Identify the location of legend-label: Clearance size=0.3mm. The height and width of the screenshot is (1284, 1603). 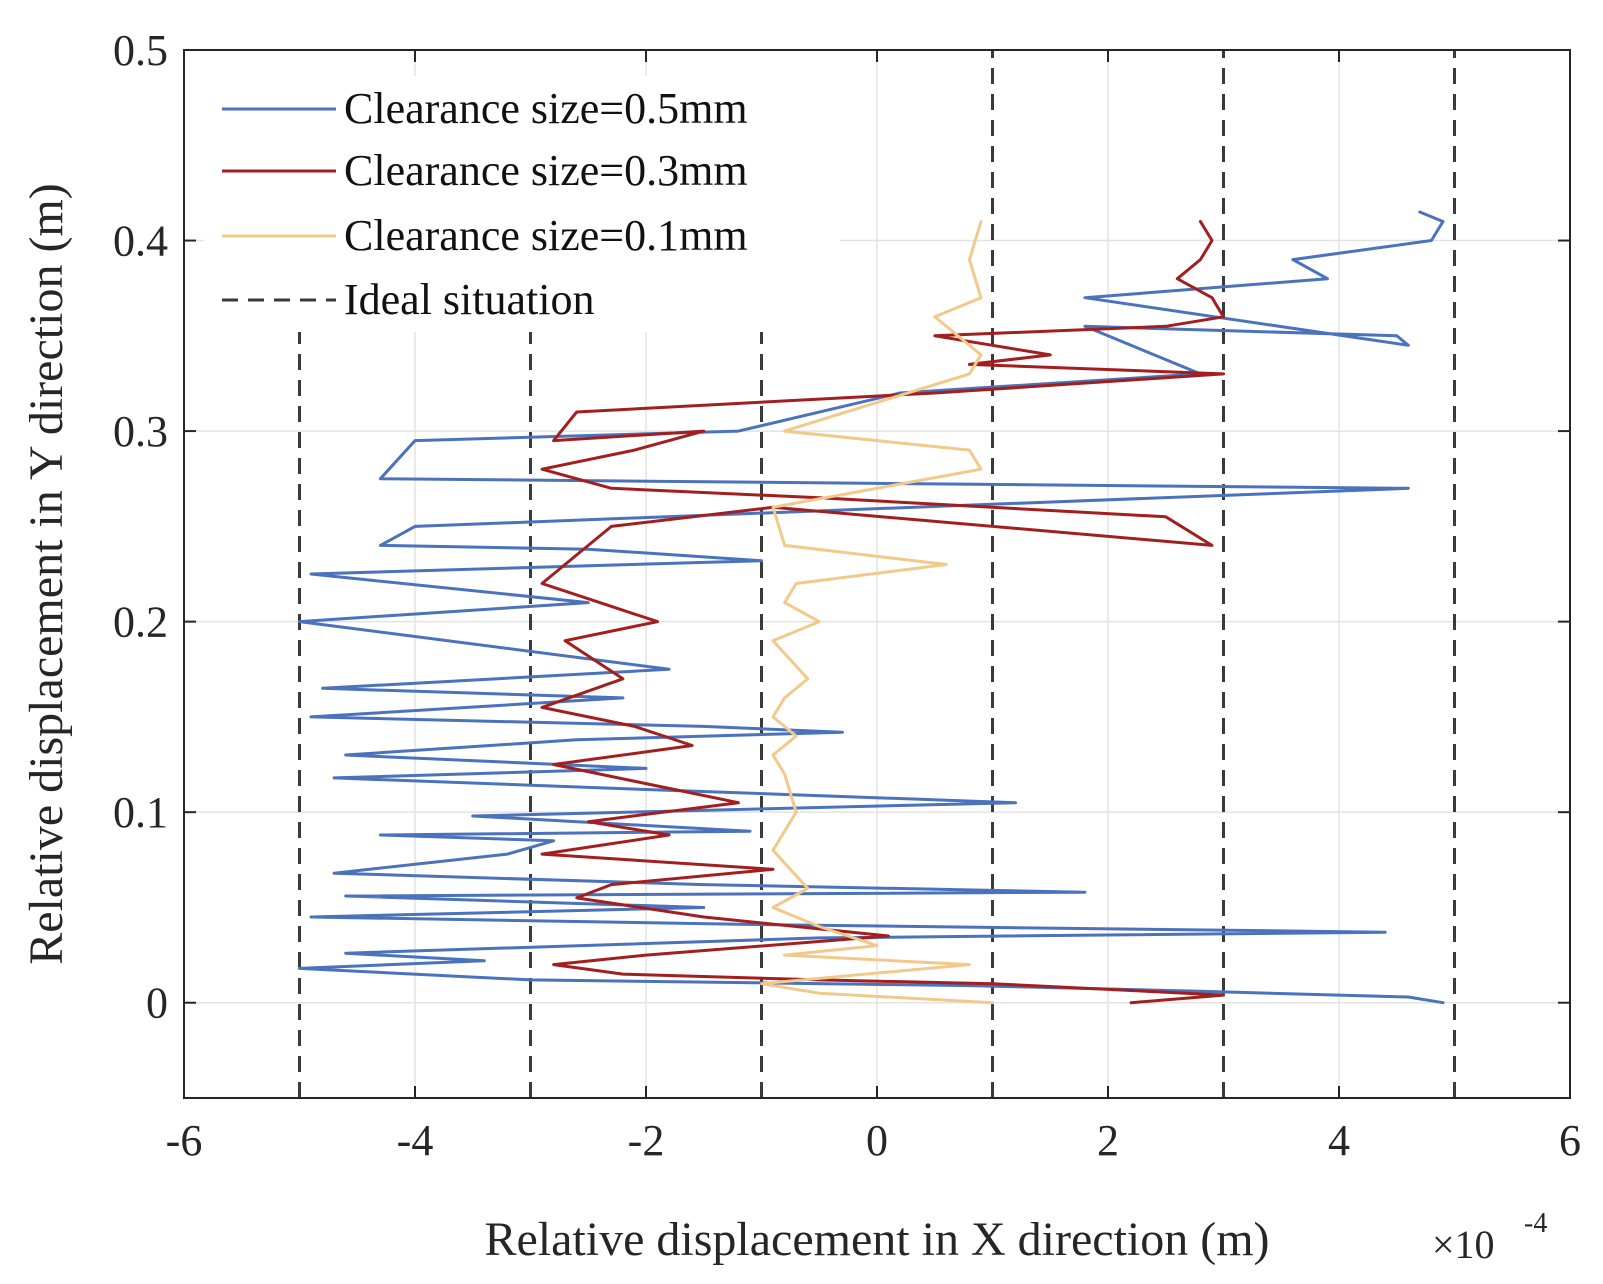
(546, 170).